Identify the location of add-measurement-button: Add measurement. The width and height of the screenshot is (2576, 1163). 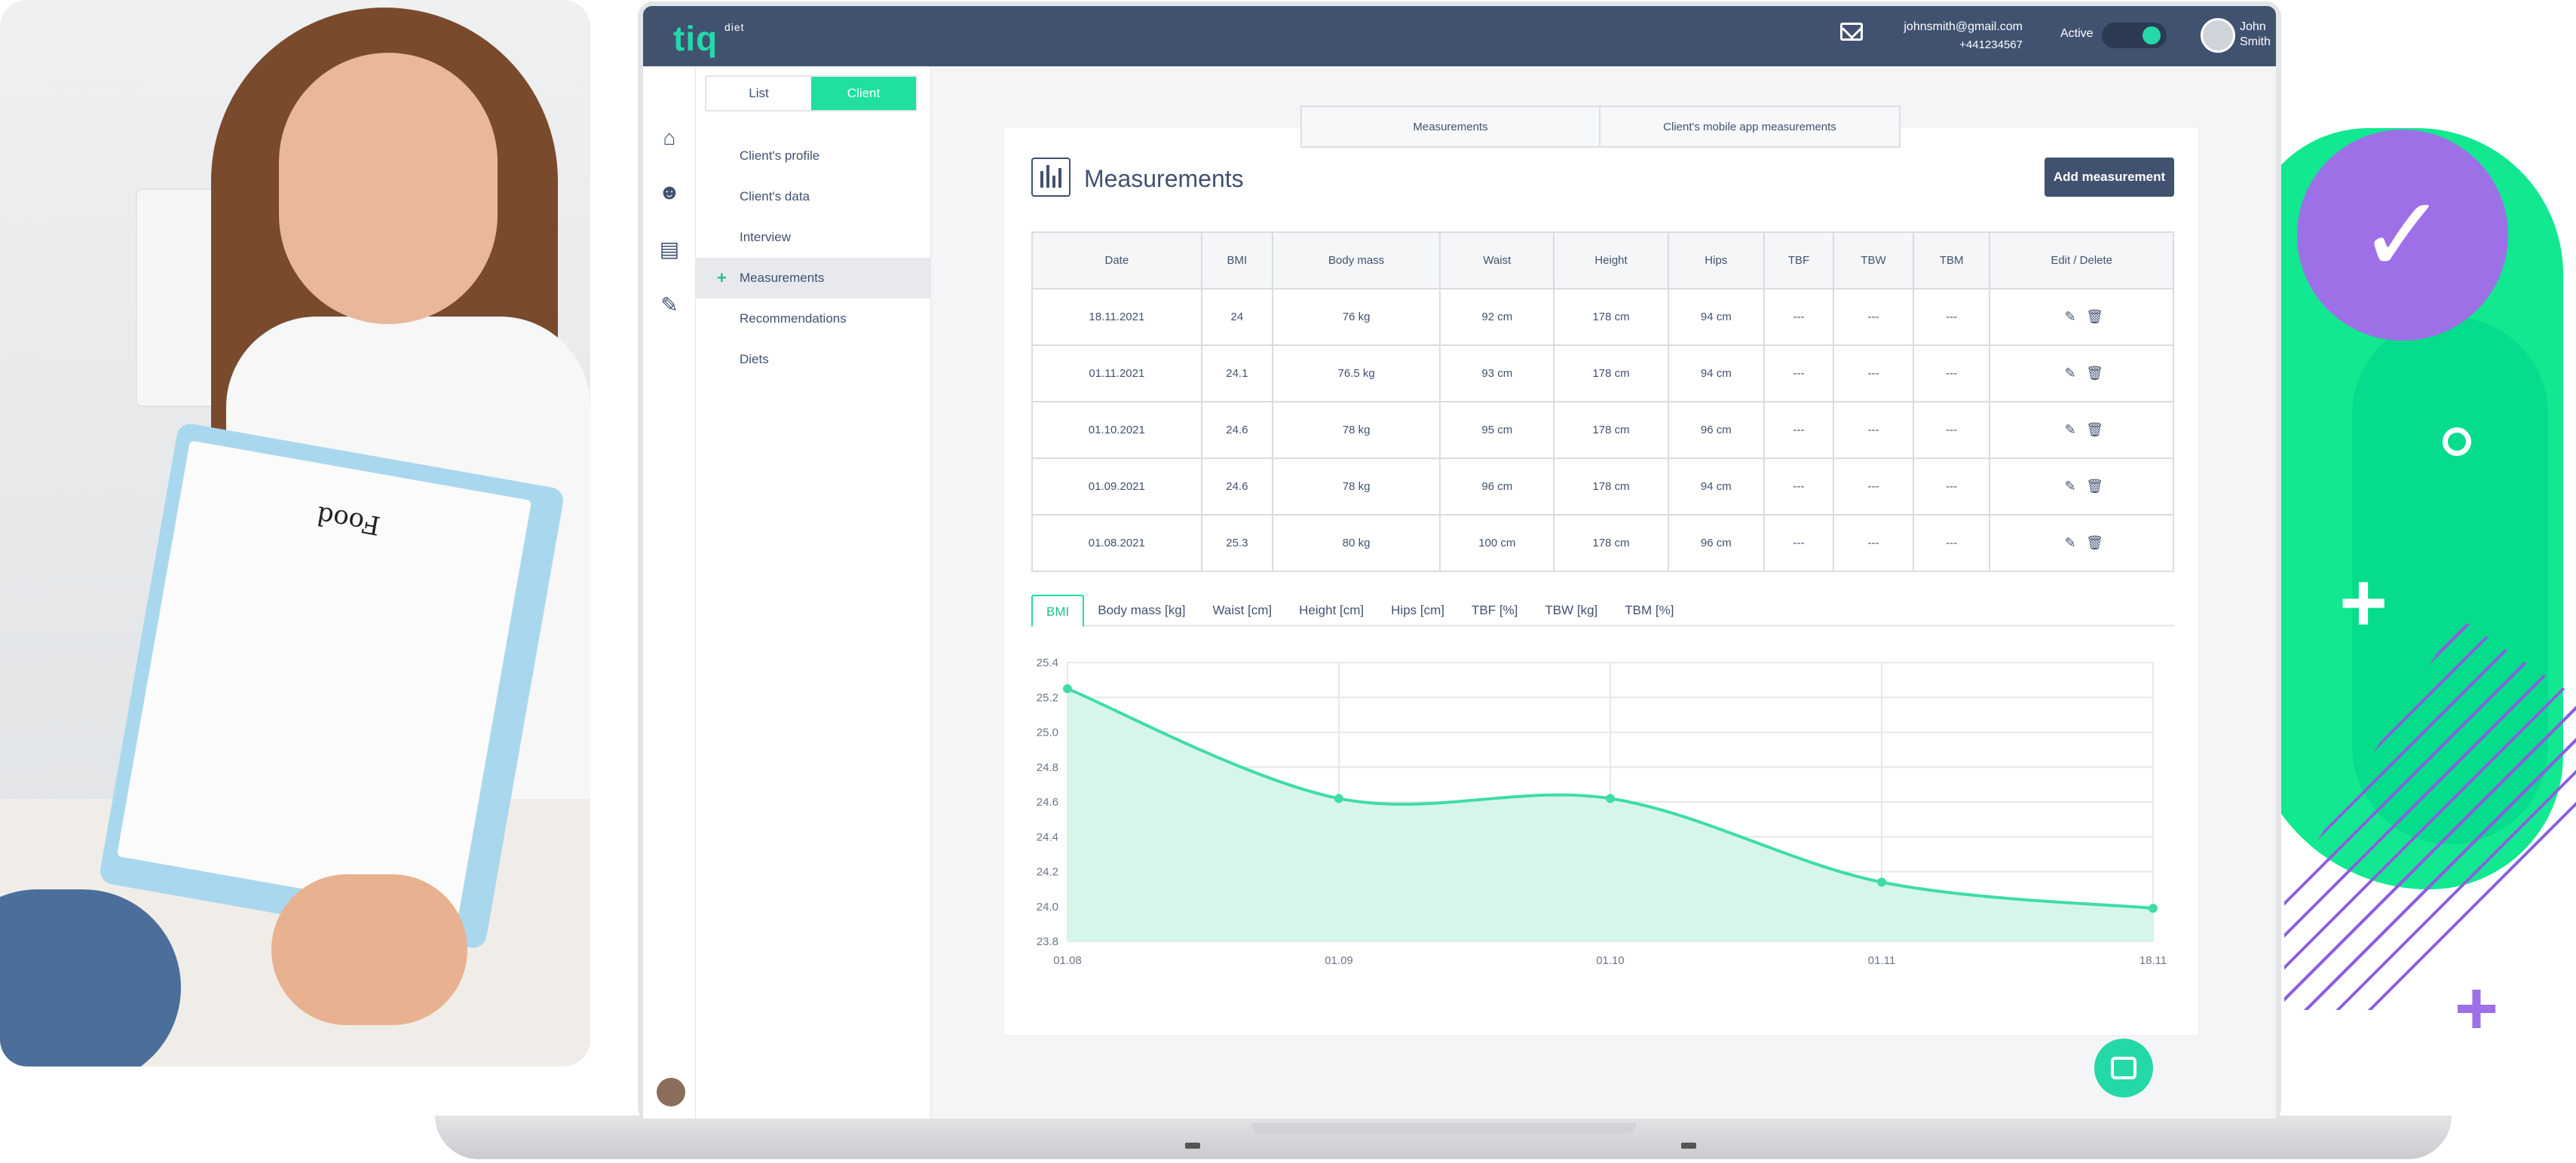
(2109, 177).